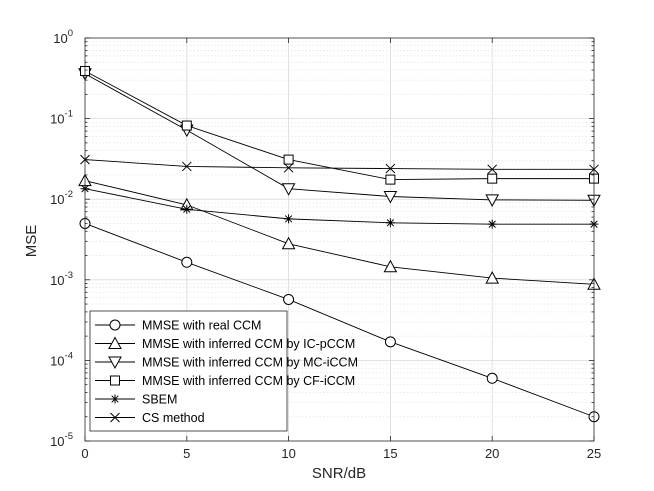  What do you see at coordinates (69, 275) in the screenshot?
I see `y-tick-exponent: -3` at bounding box center [69, 275].